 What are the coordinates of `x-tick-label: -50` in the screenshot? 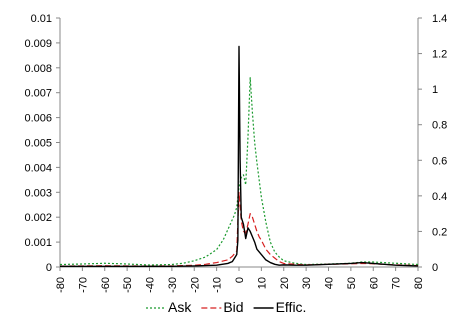 It's located at (128, 285).